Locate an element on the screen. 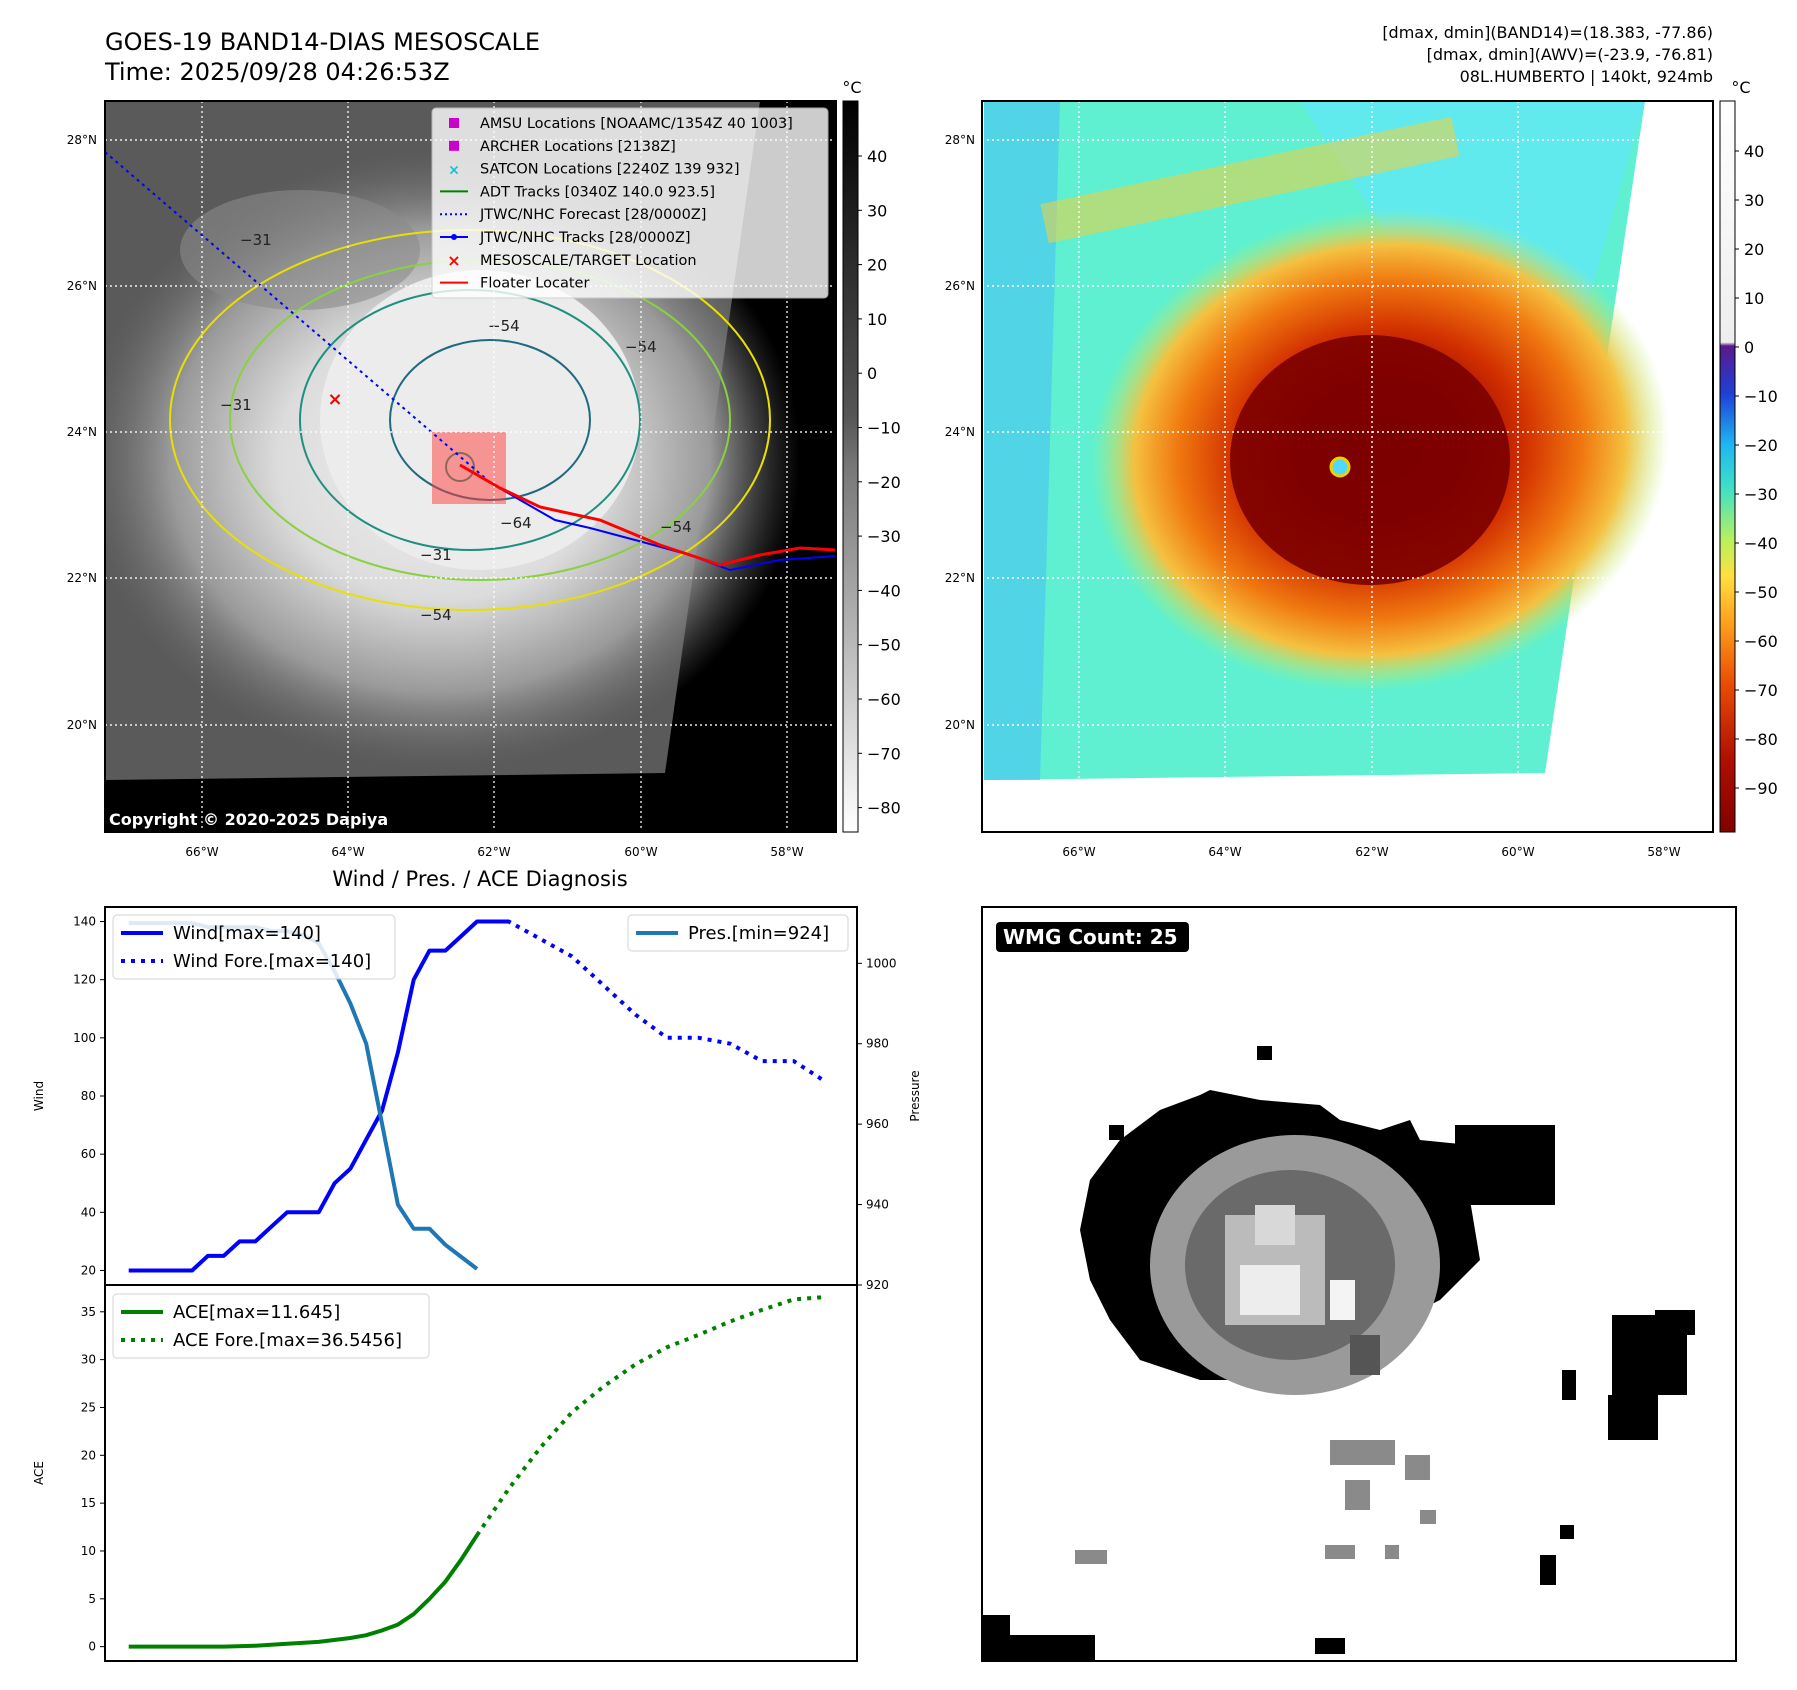 Image resolution: width=1797 pixels, height=1690 pixels. svg-text: −54 is located at coordinates (676, 527).